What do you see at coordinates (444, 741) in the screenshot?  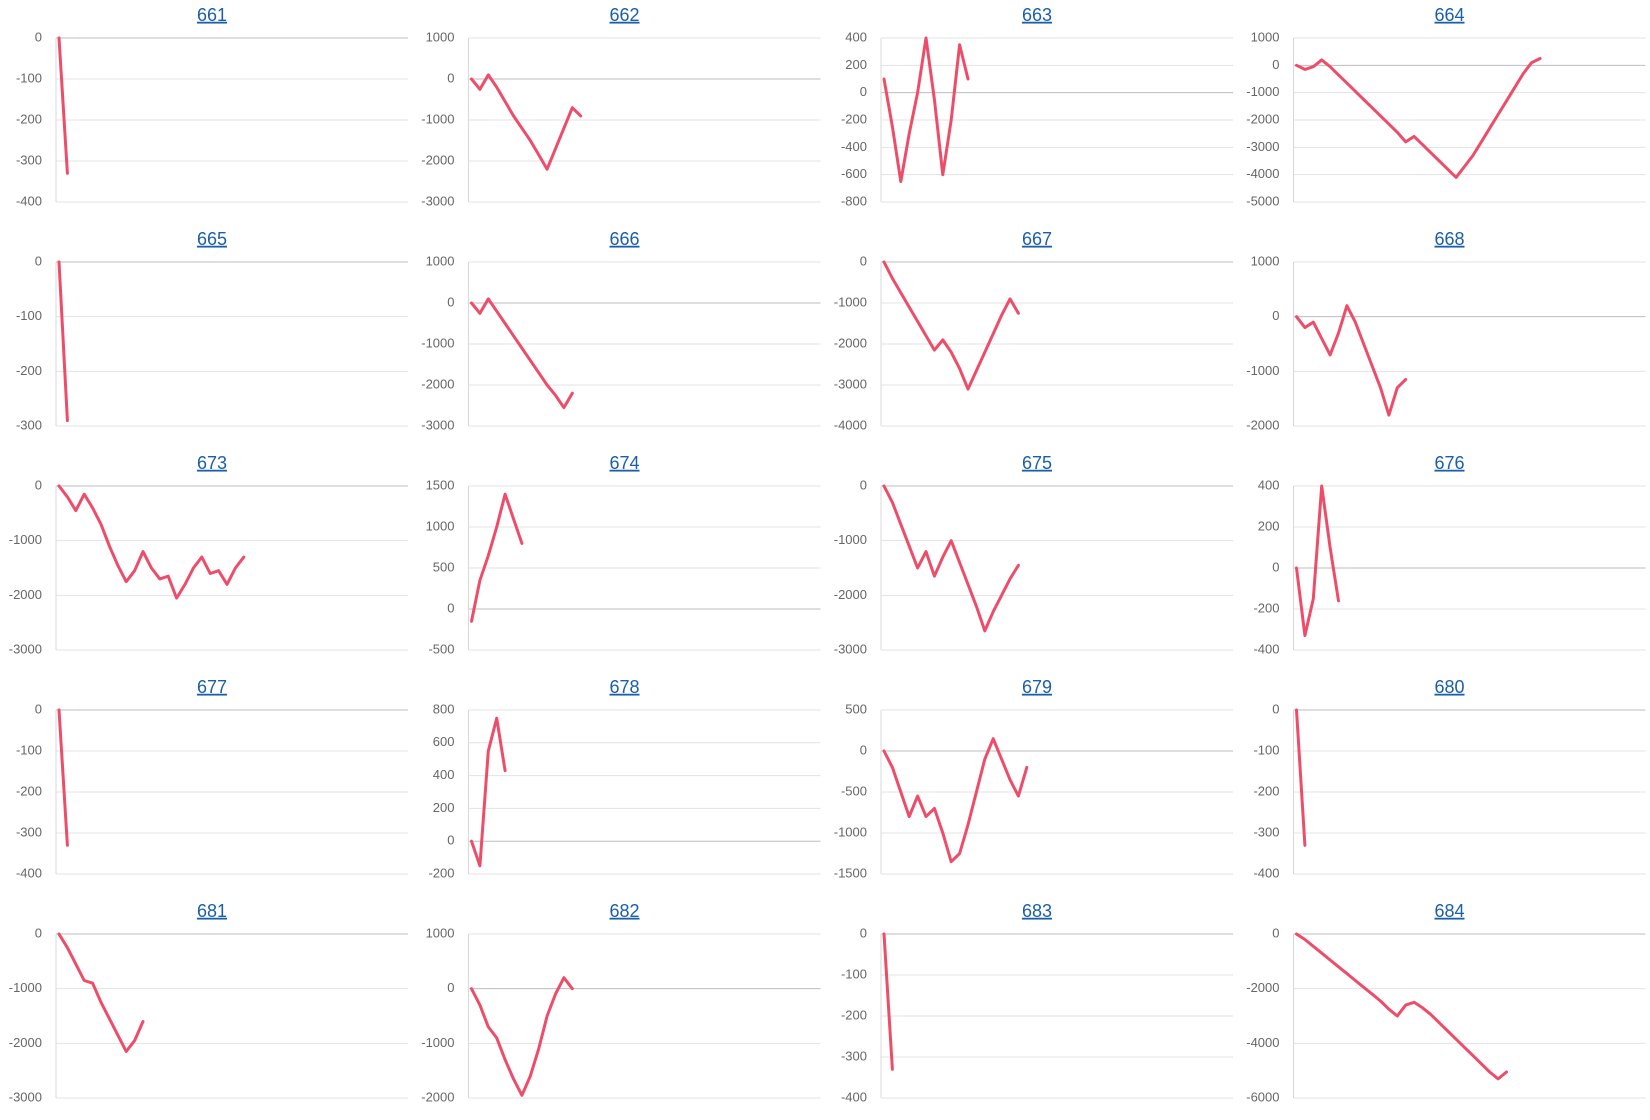 I see `y-tick-label: 600` at bounding box center [444, 741].